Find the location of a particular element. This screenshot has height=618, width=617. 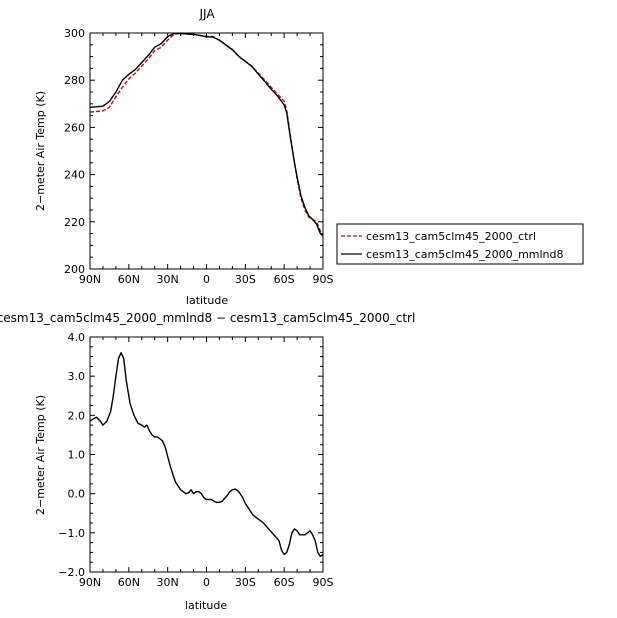

y-tick-label: 240 is located at coordinates (74, 175).